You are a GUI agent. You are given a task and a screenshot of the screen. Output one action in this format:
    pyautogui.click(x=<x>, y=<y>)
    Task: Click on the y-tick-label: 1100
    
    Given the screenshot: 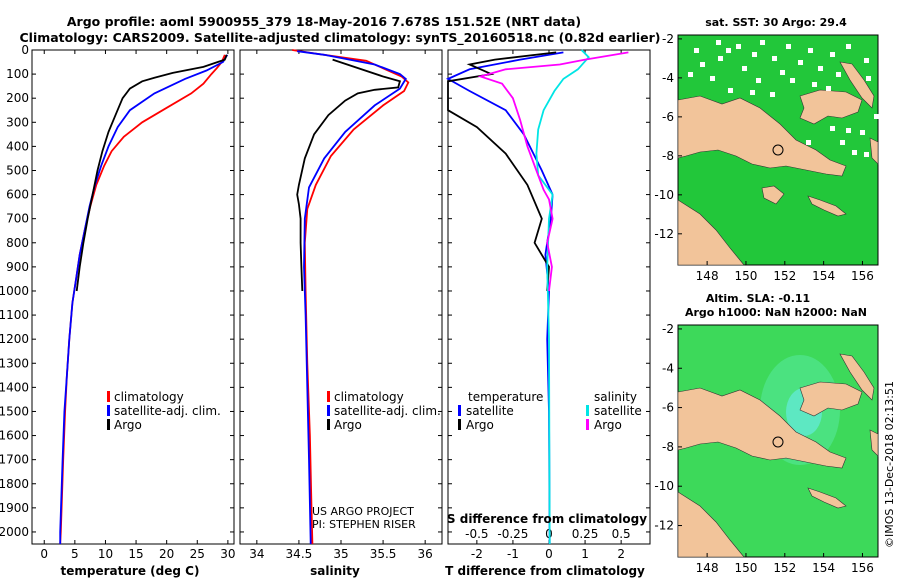 What is the action you would take?
    pyautogui.click(x=14, y=315)
    